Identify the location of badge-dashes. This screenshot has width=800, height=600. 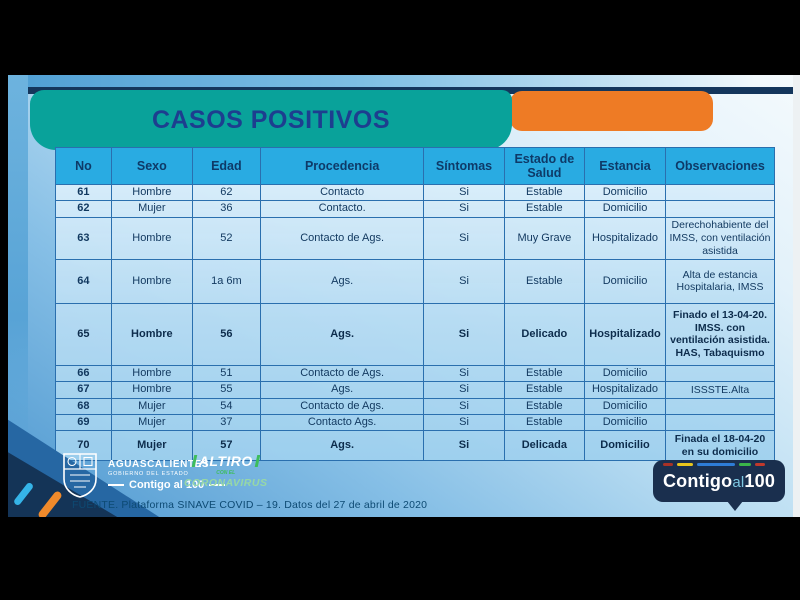
(719, 464).